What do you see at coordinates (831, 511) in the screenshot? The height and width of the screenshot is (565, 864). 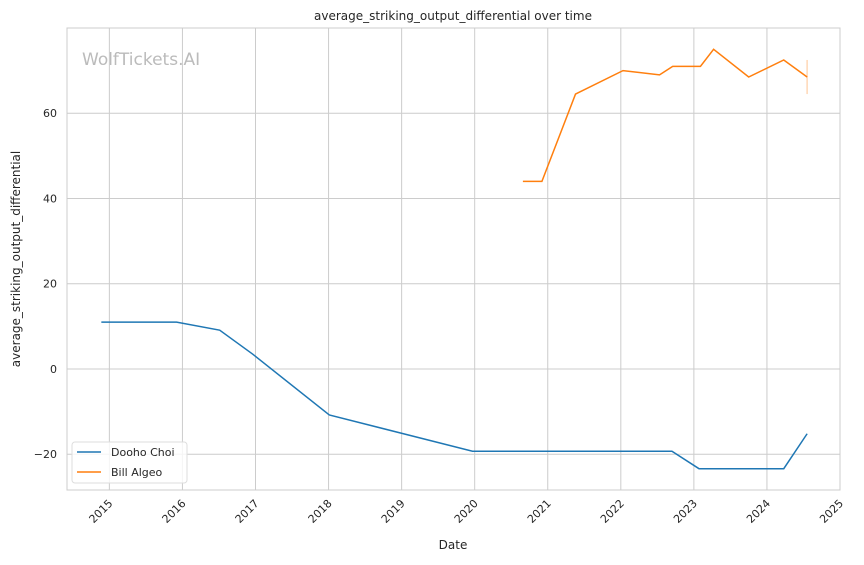 I see `x-tick-label: 2025` at bounding box center [831, 511].